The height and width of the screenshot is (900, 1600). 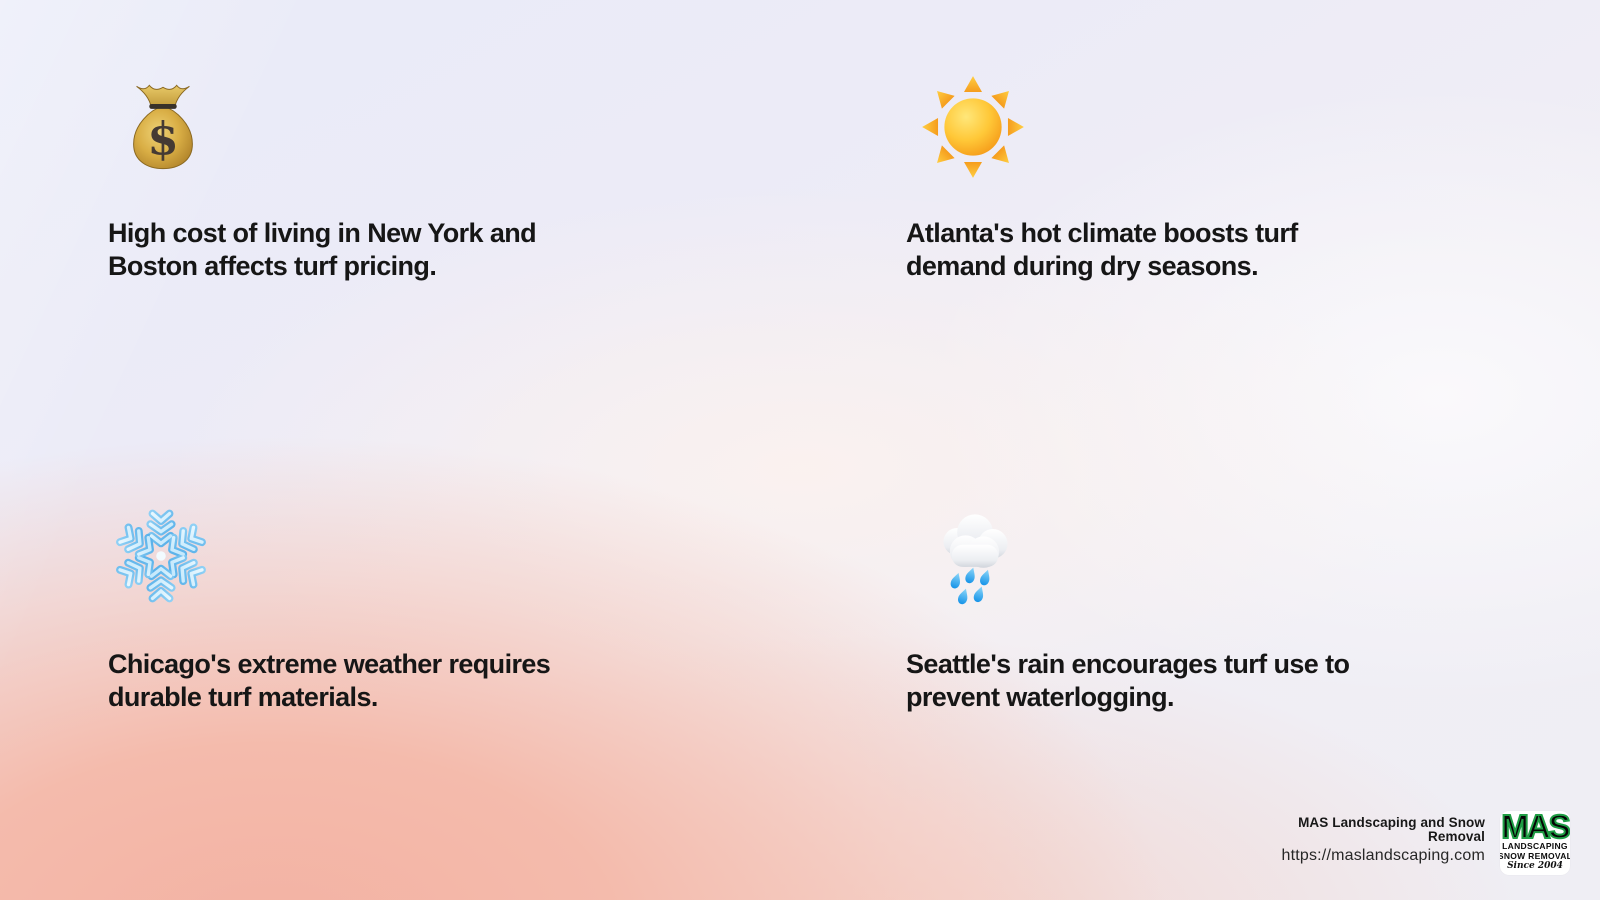 What do you see at coordinates (243, 697) in the screenshot?
I see `caption-line: durable turf materials.` at bounding box center [243, 697].